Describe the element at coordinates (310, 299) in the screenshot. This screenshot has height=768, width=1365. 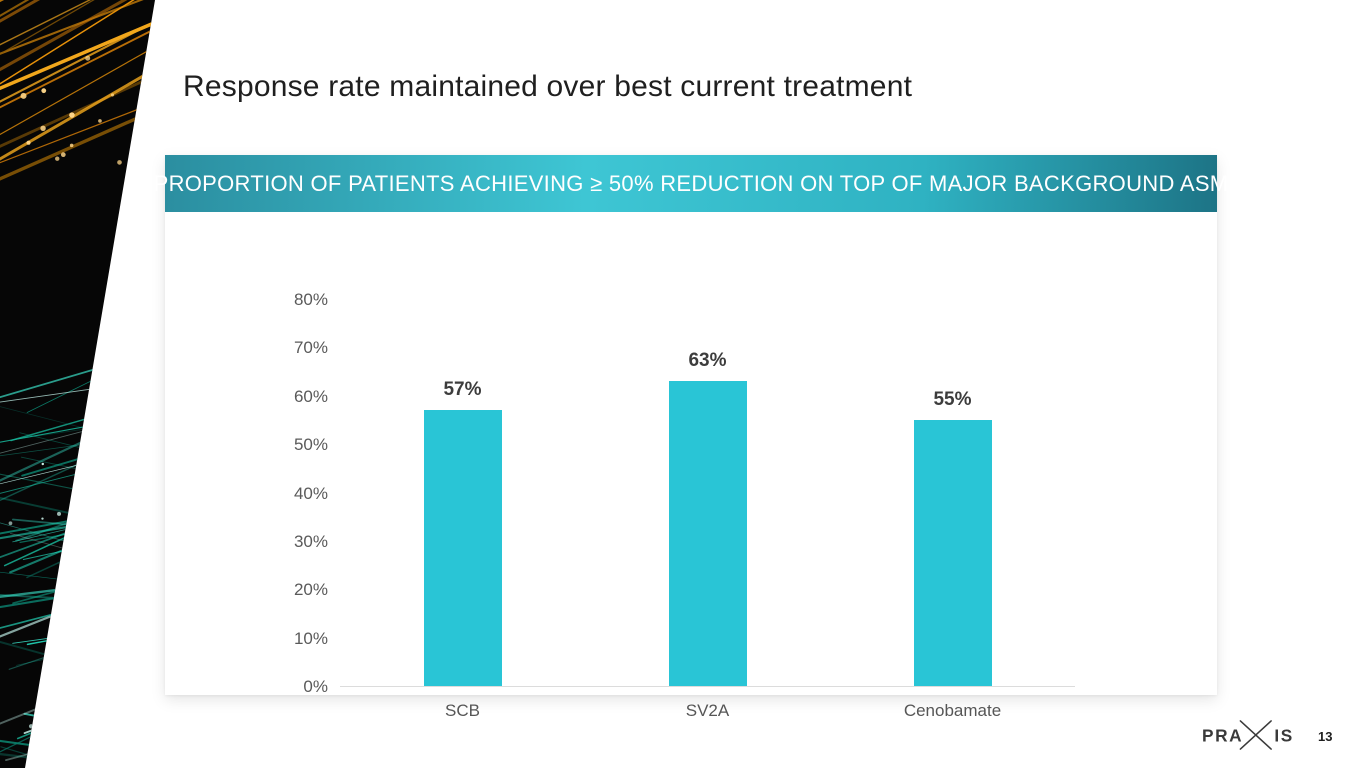
I see `y-tick-label: 80%` at that location.